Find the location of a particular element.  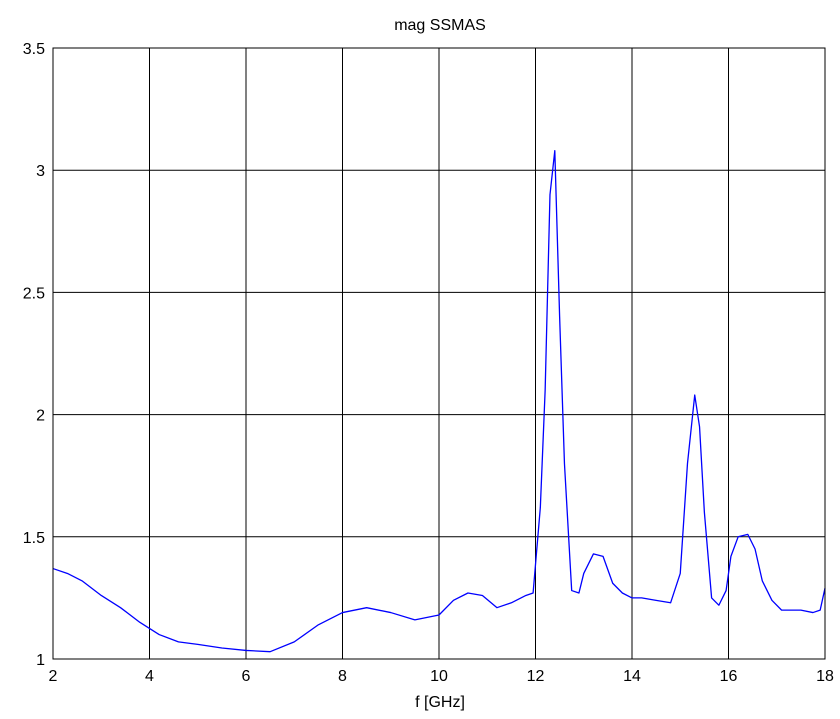

y-tick-label: 3.5 is located at coordinates (34, 49).